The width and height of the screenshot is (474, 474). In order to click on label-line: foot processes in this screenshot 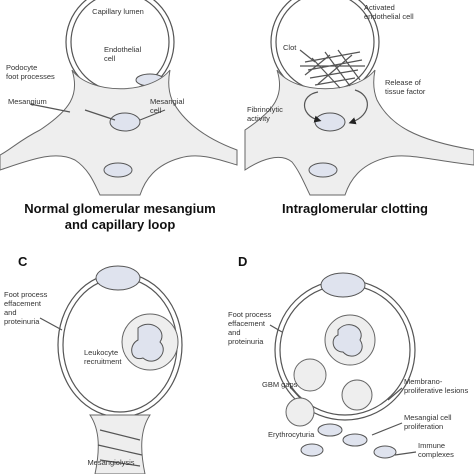, I will do `click(30, 76)`.